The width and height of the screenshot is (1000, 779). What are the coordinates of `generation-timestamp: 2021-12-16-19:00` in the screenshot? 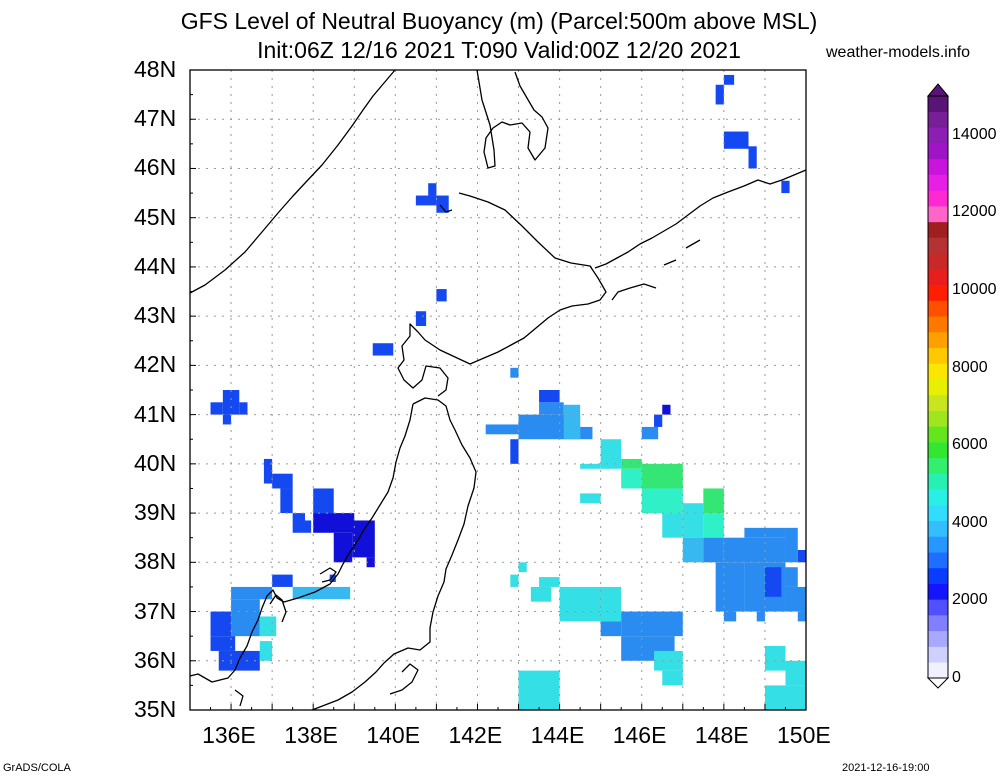 It's located at (886, 768).